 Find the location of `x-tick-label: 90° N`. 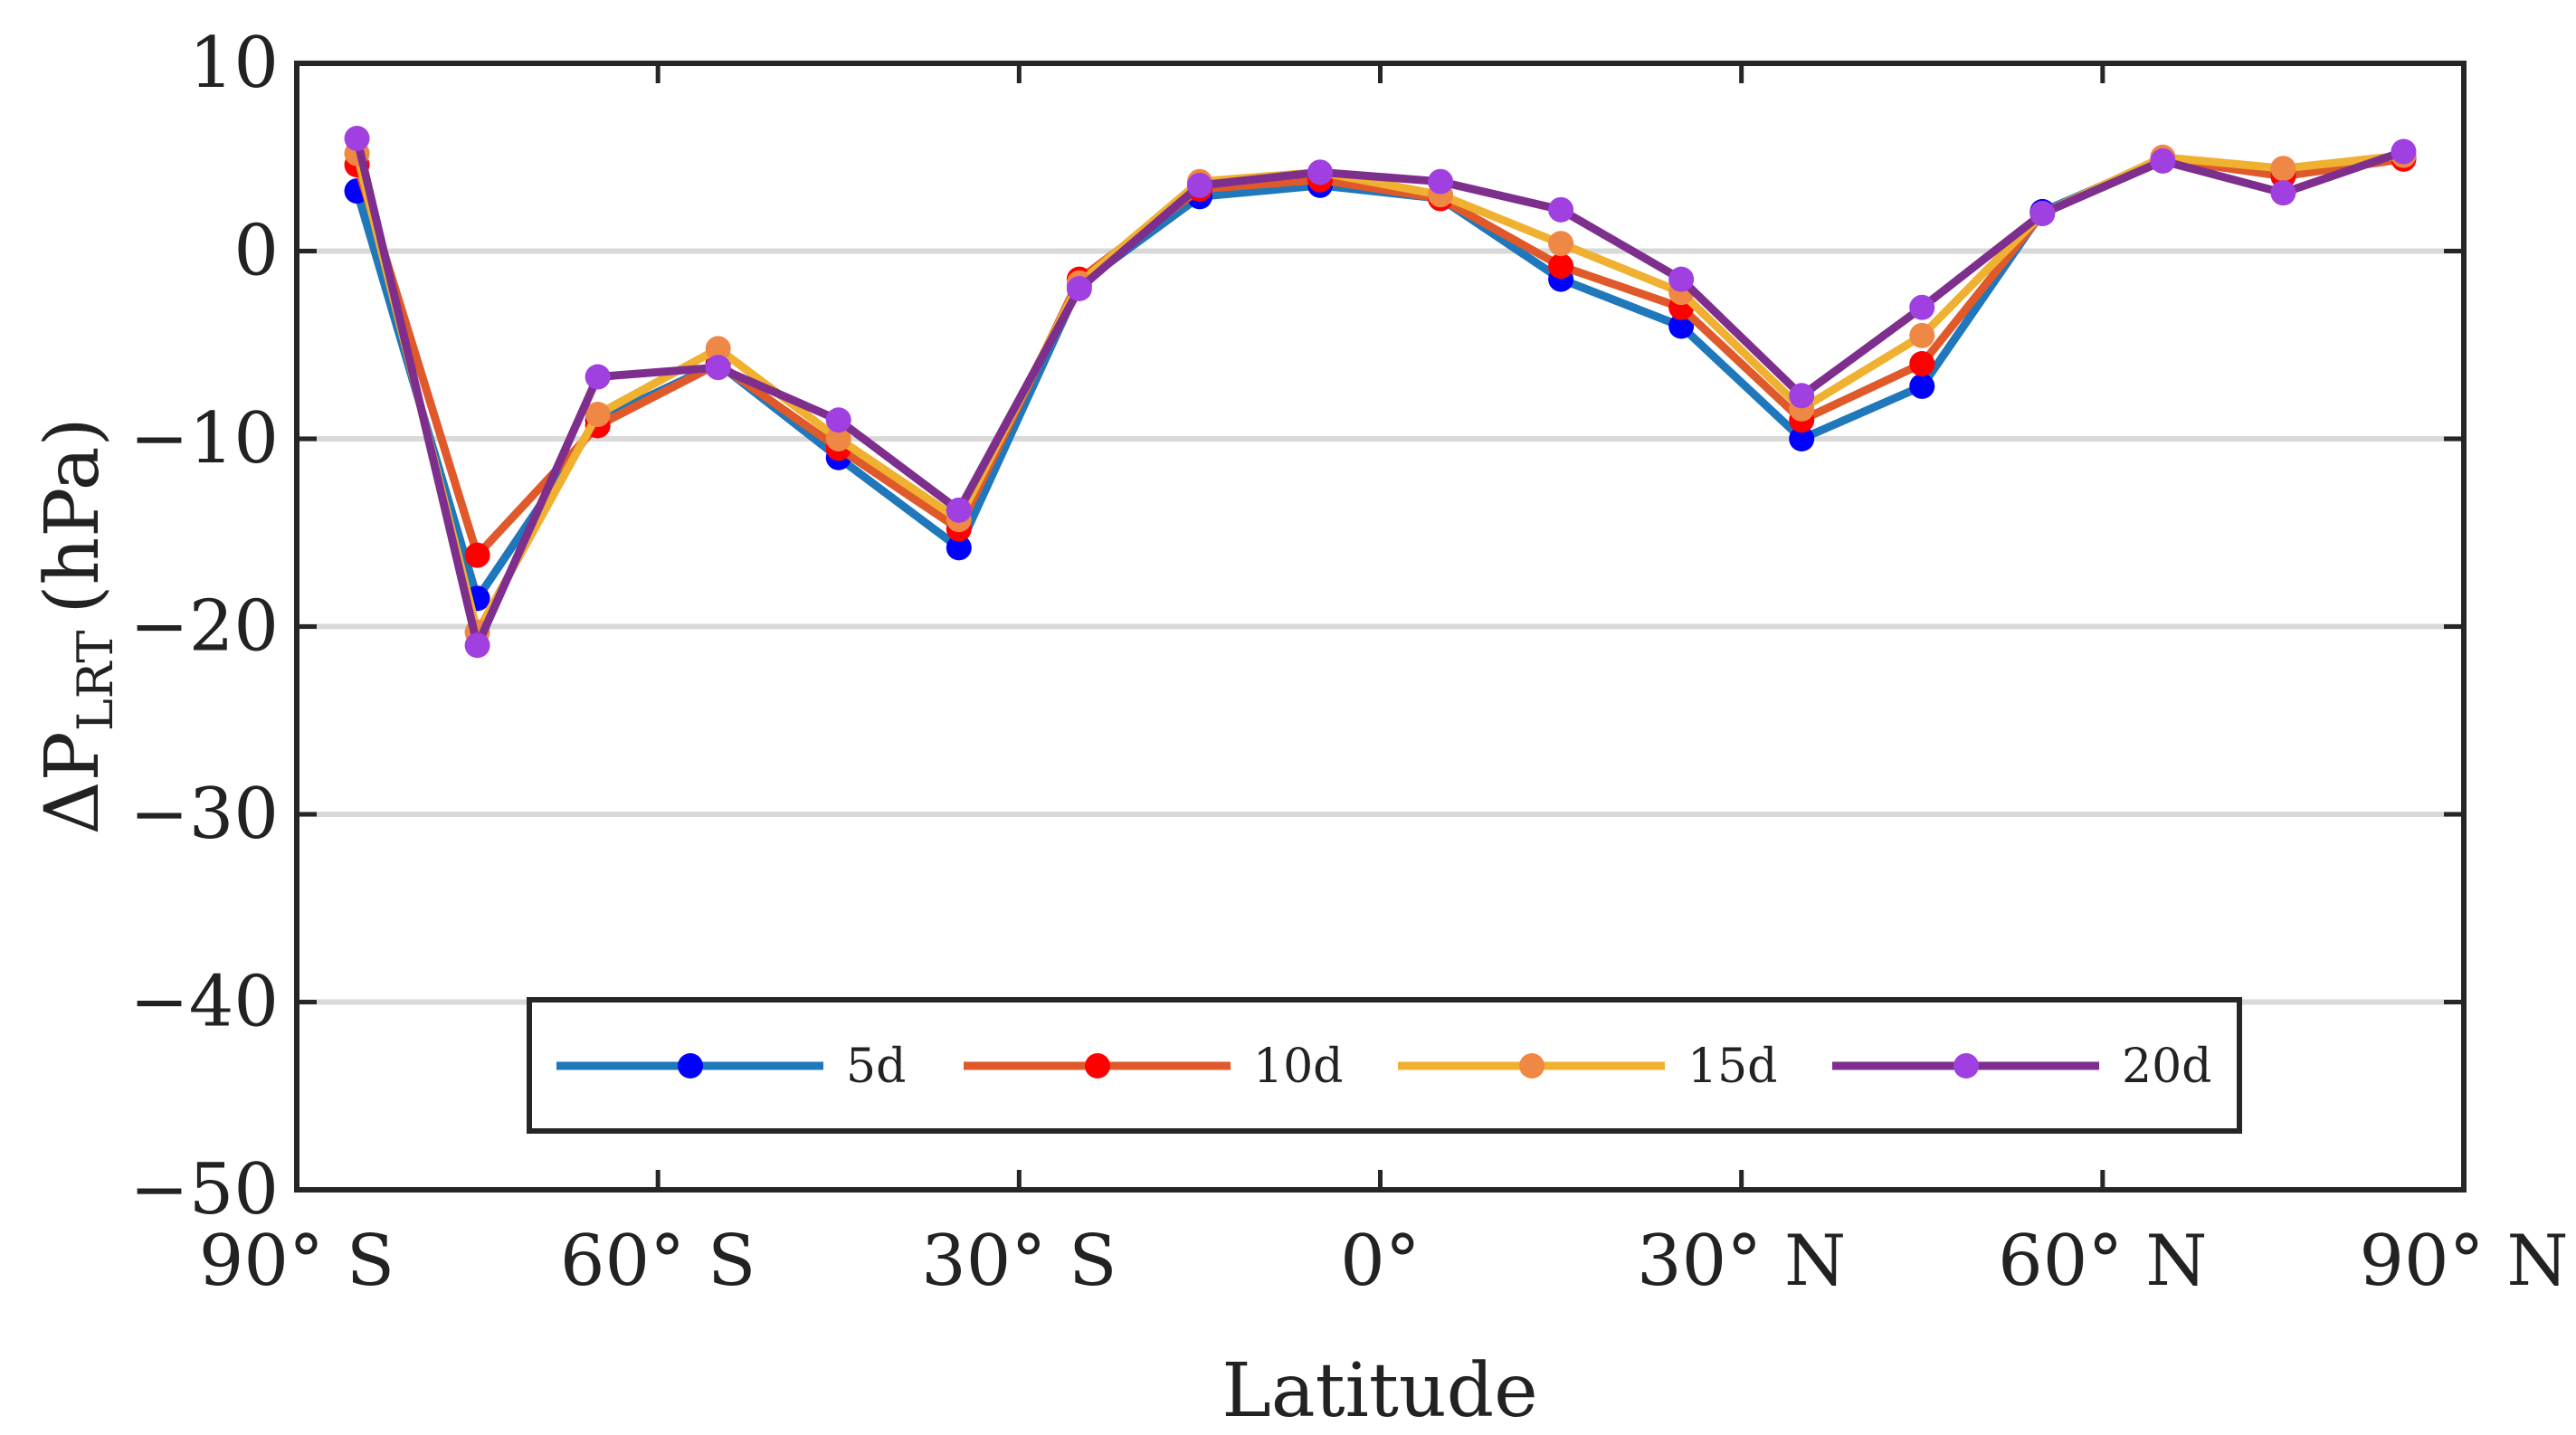

x-tick-label: 90° N is located at coordinates (2463, 1261).